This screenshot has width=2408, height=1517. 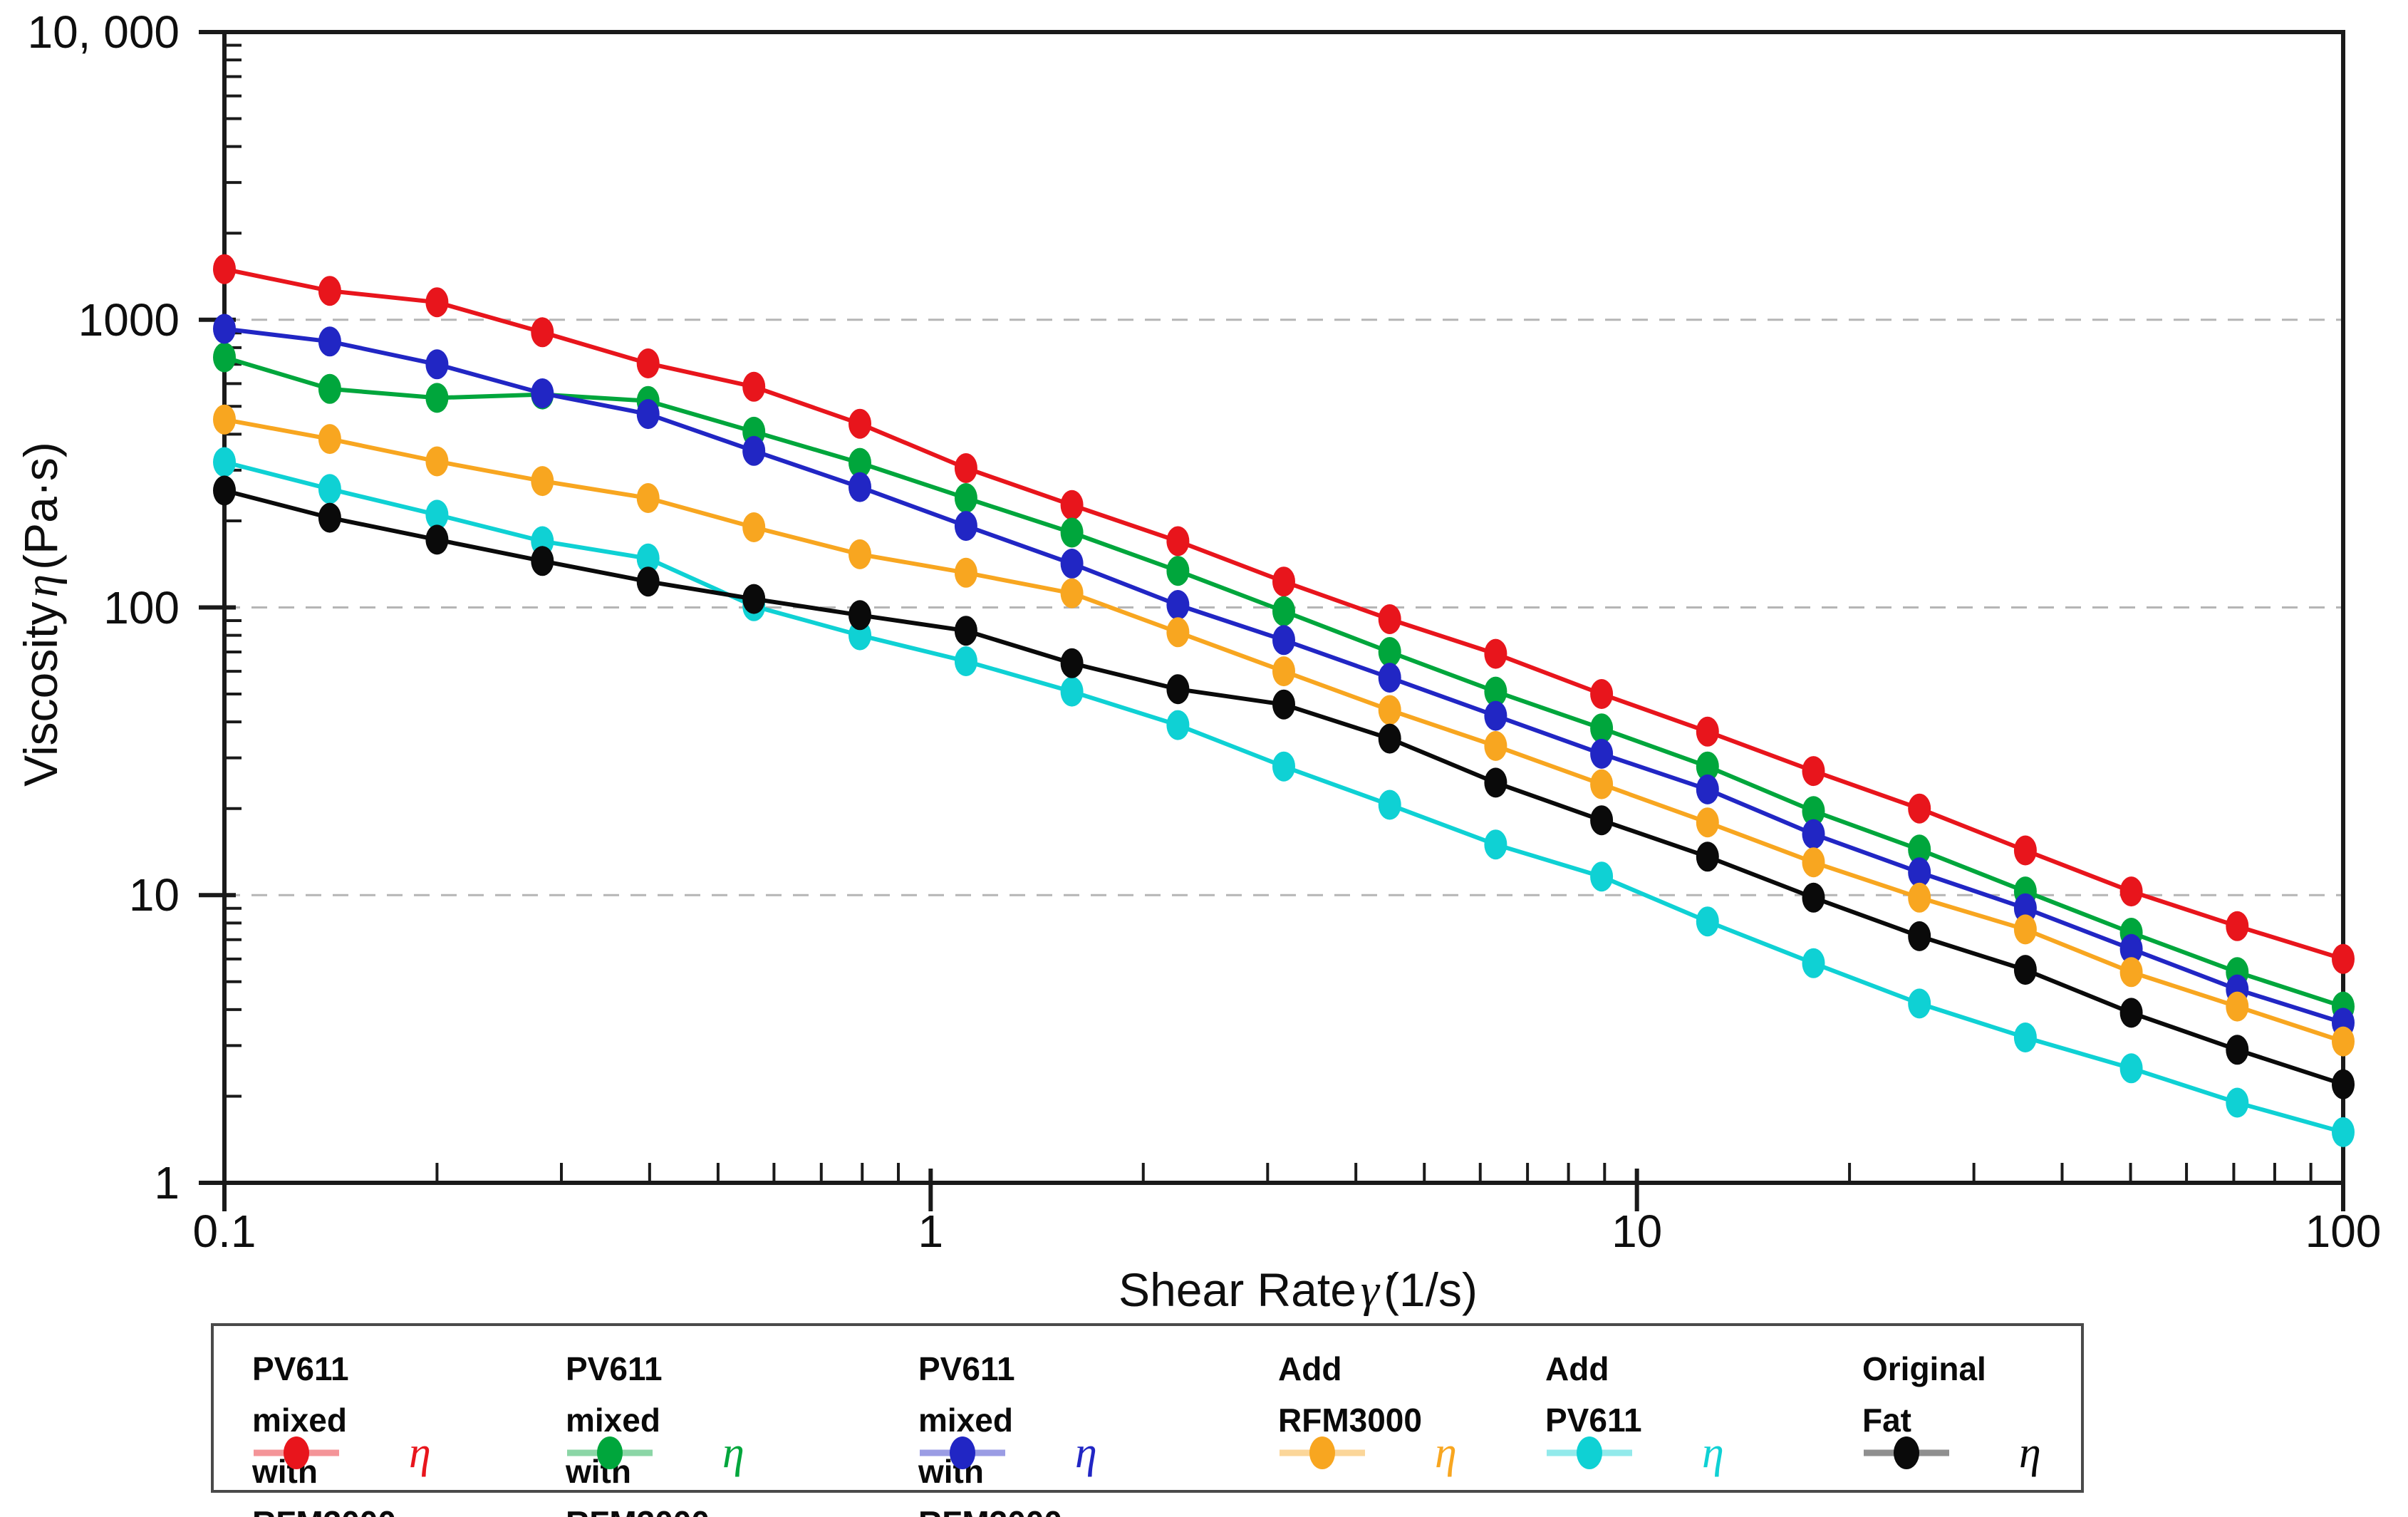 I want to click on legend-entry-label: Original Fat, so click(x=1924, y=1394).